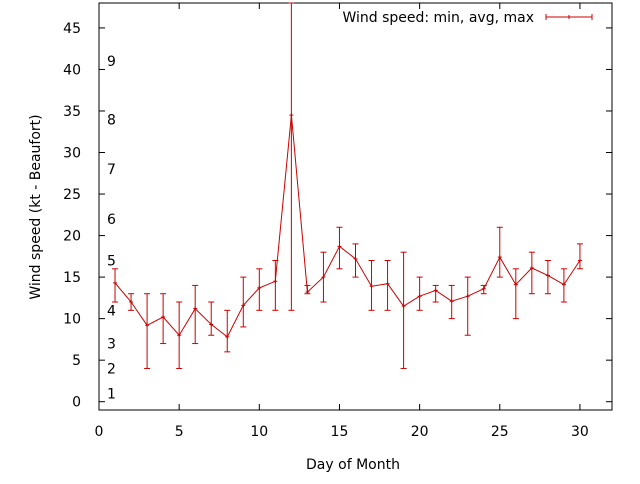  Describe the element at coordinates (72, 195) in the screenshot. I see `y-tick-label: 25` at that location.